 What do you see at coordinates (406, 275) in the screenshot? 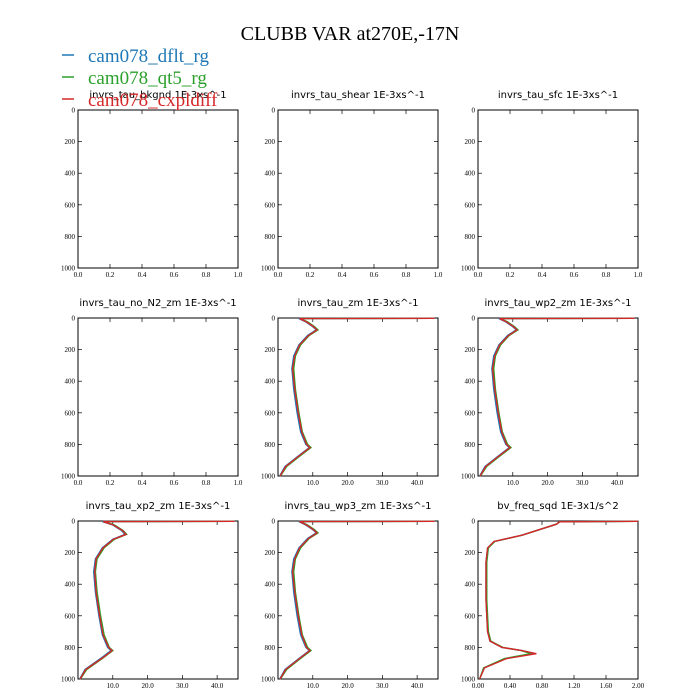
I see `xtick-label-1-4: 0.8` at bounding box center [406, 275].